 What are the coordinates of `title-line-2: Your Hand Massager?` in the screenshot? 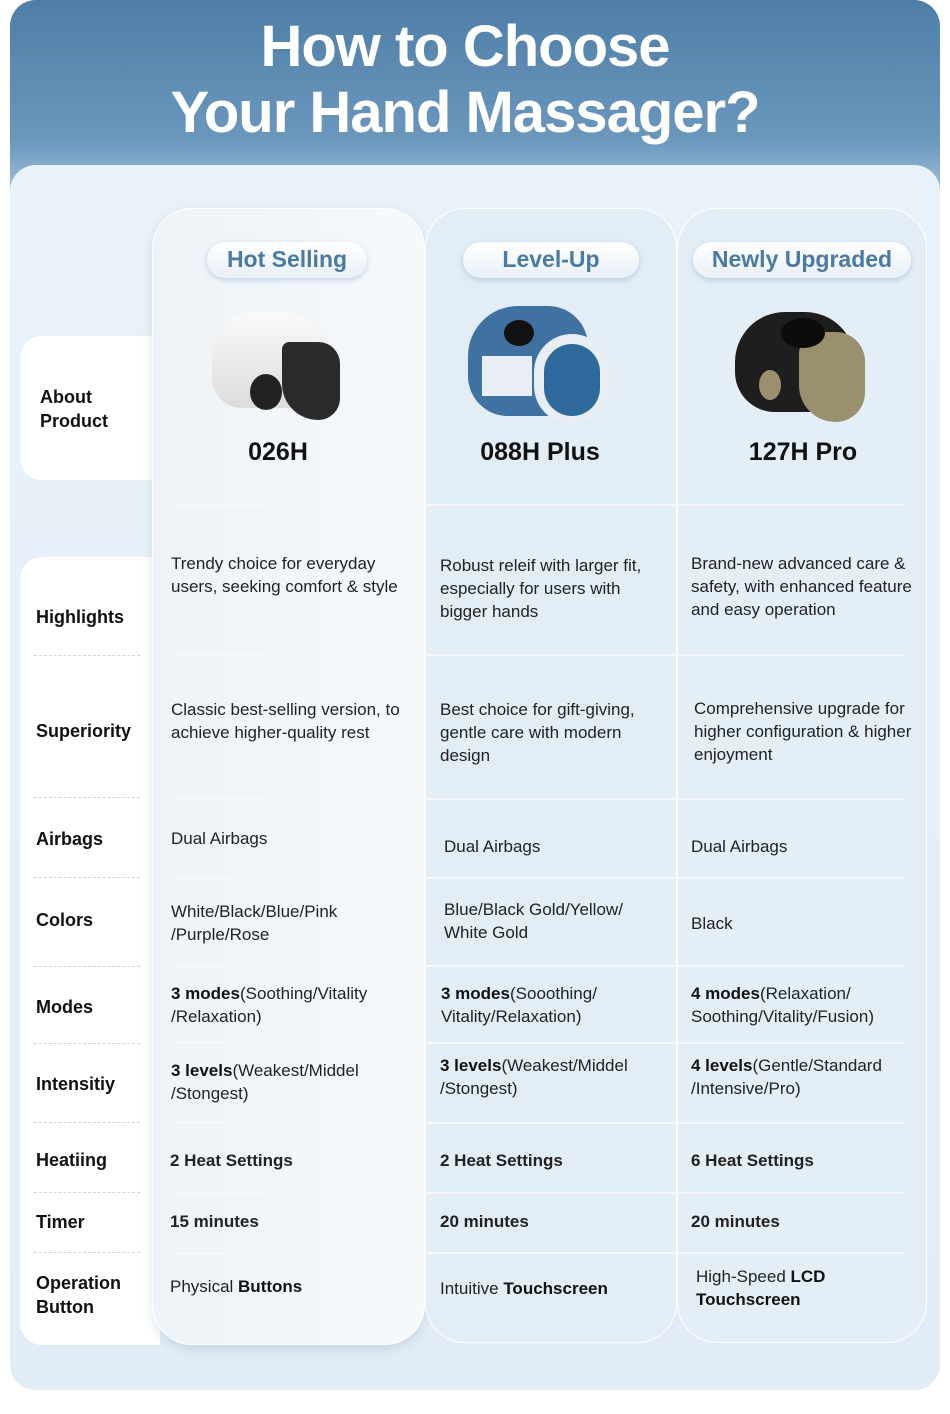 It's located at (465, 112).